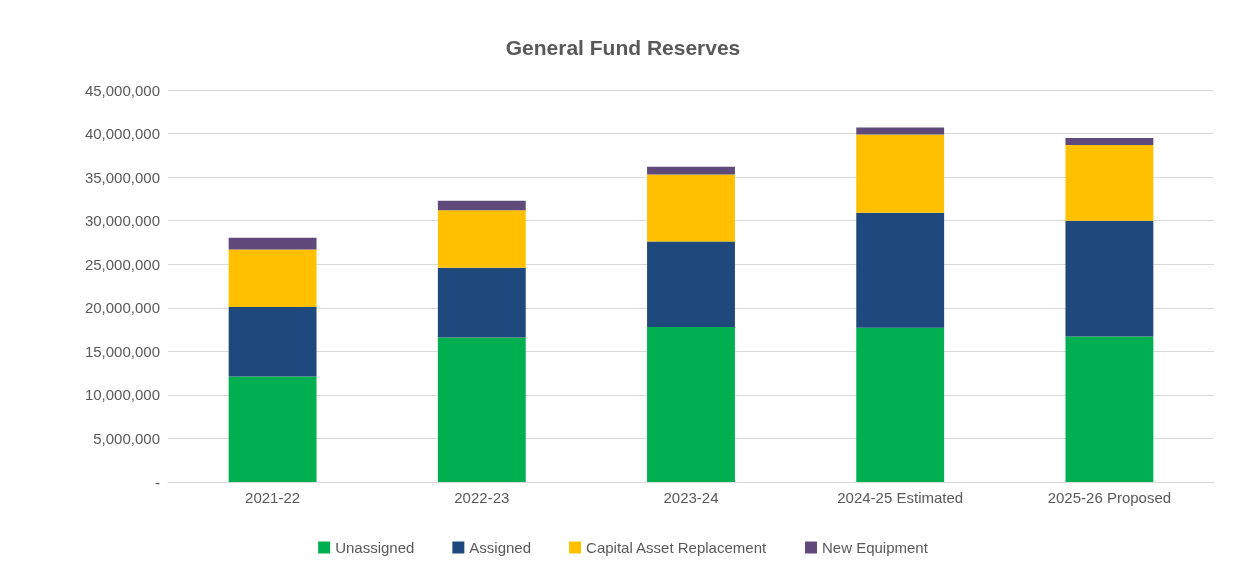 Image resolution: width=1248 pixels, height=577 pixels. What do you see at coordinates (126, 438) in the screenshot?
I see `y-tick-label: 5,000,000` at bounding box center [126, 438].